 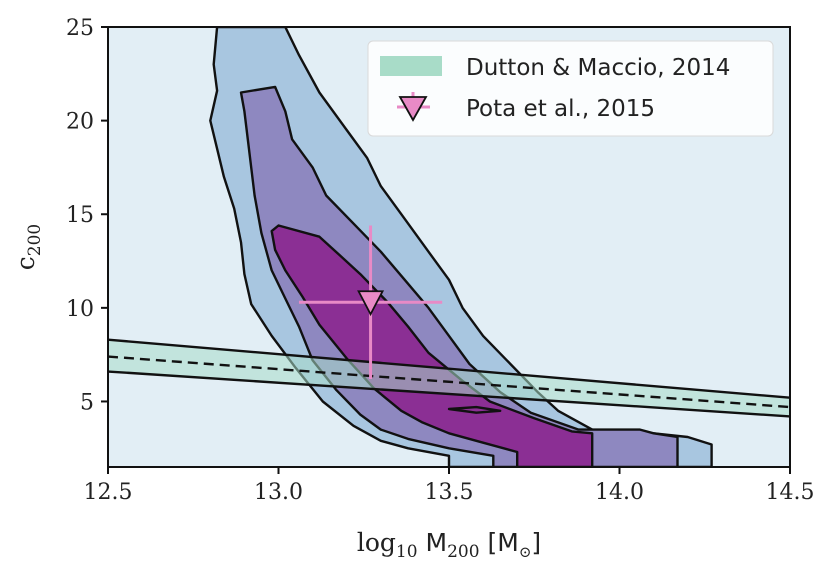 I want to click on x-axis-ticks: 12.5 13.0 13.5 14.0 14.5, so click(x=449, y=486).